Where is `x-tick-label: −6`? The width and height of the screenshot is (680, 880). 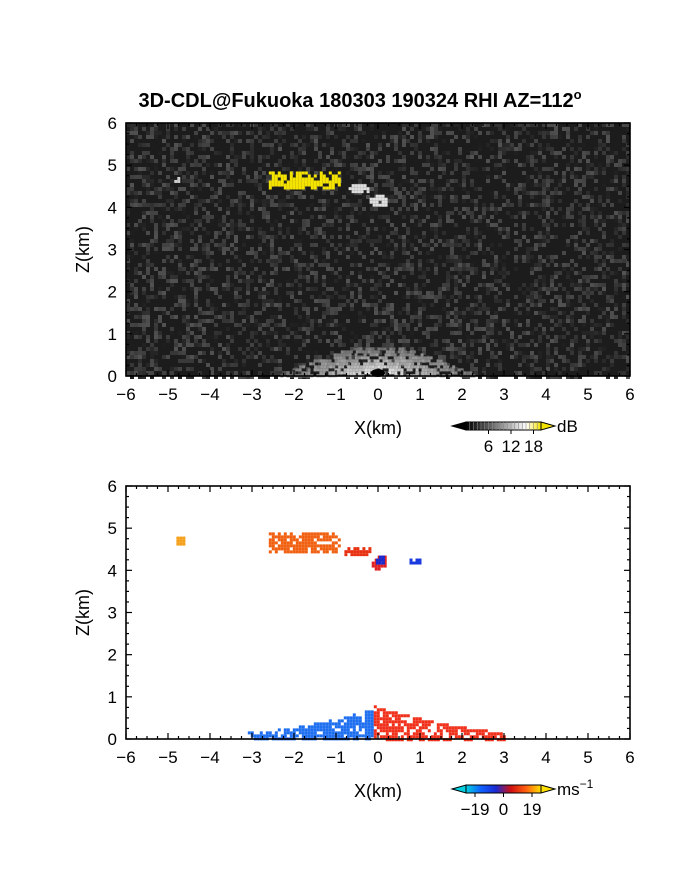
x-tick-label: −6 is located at coordinates (125, 757).